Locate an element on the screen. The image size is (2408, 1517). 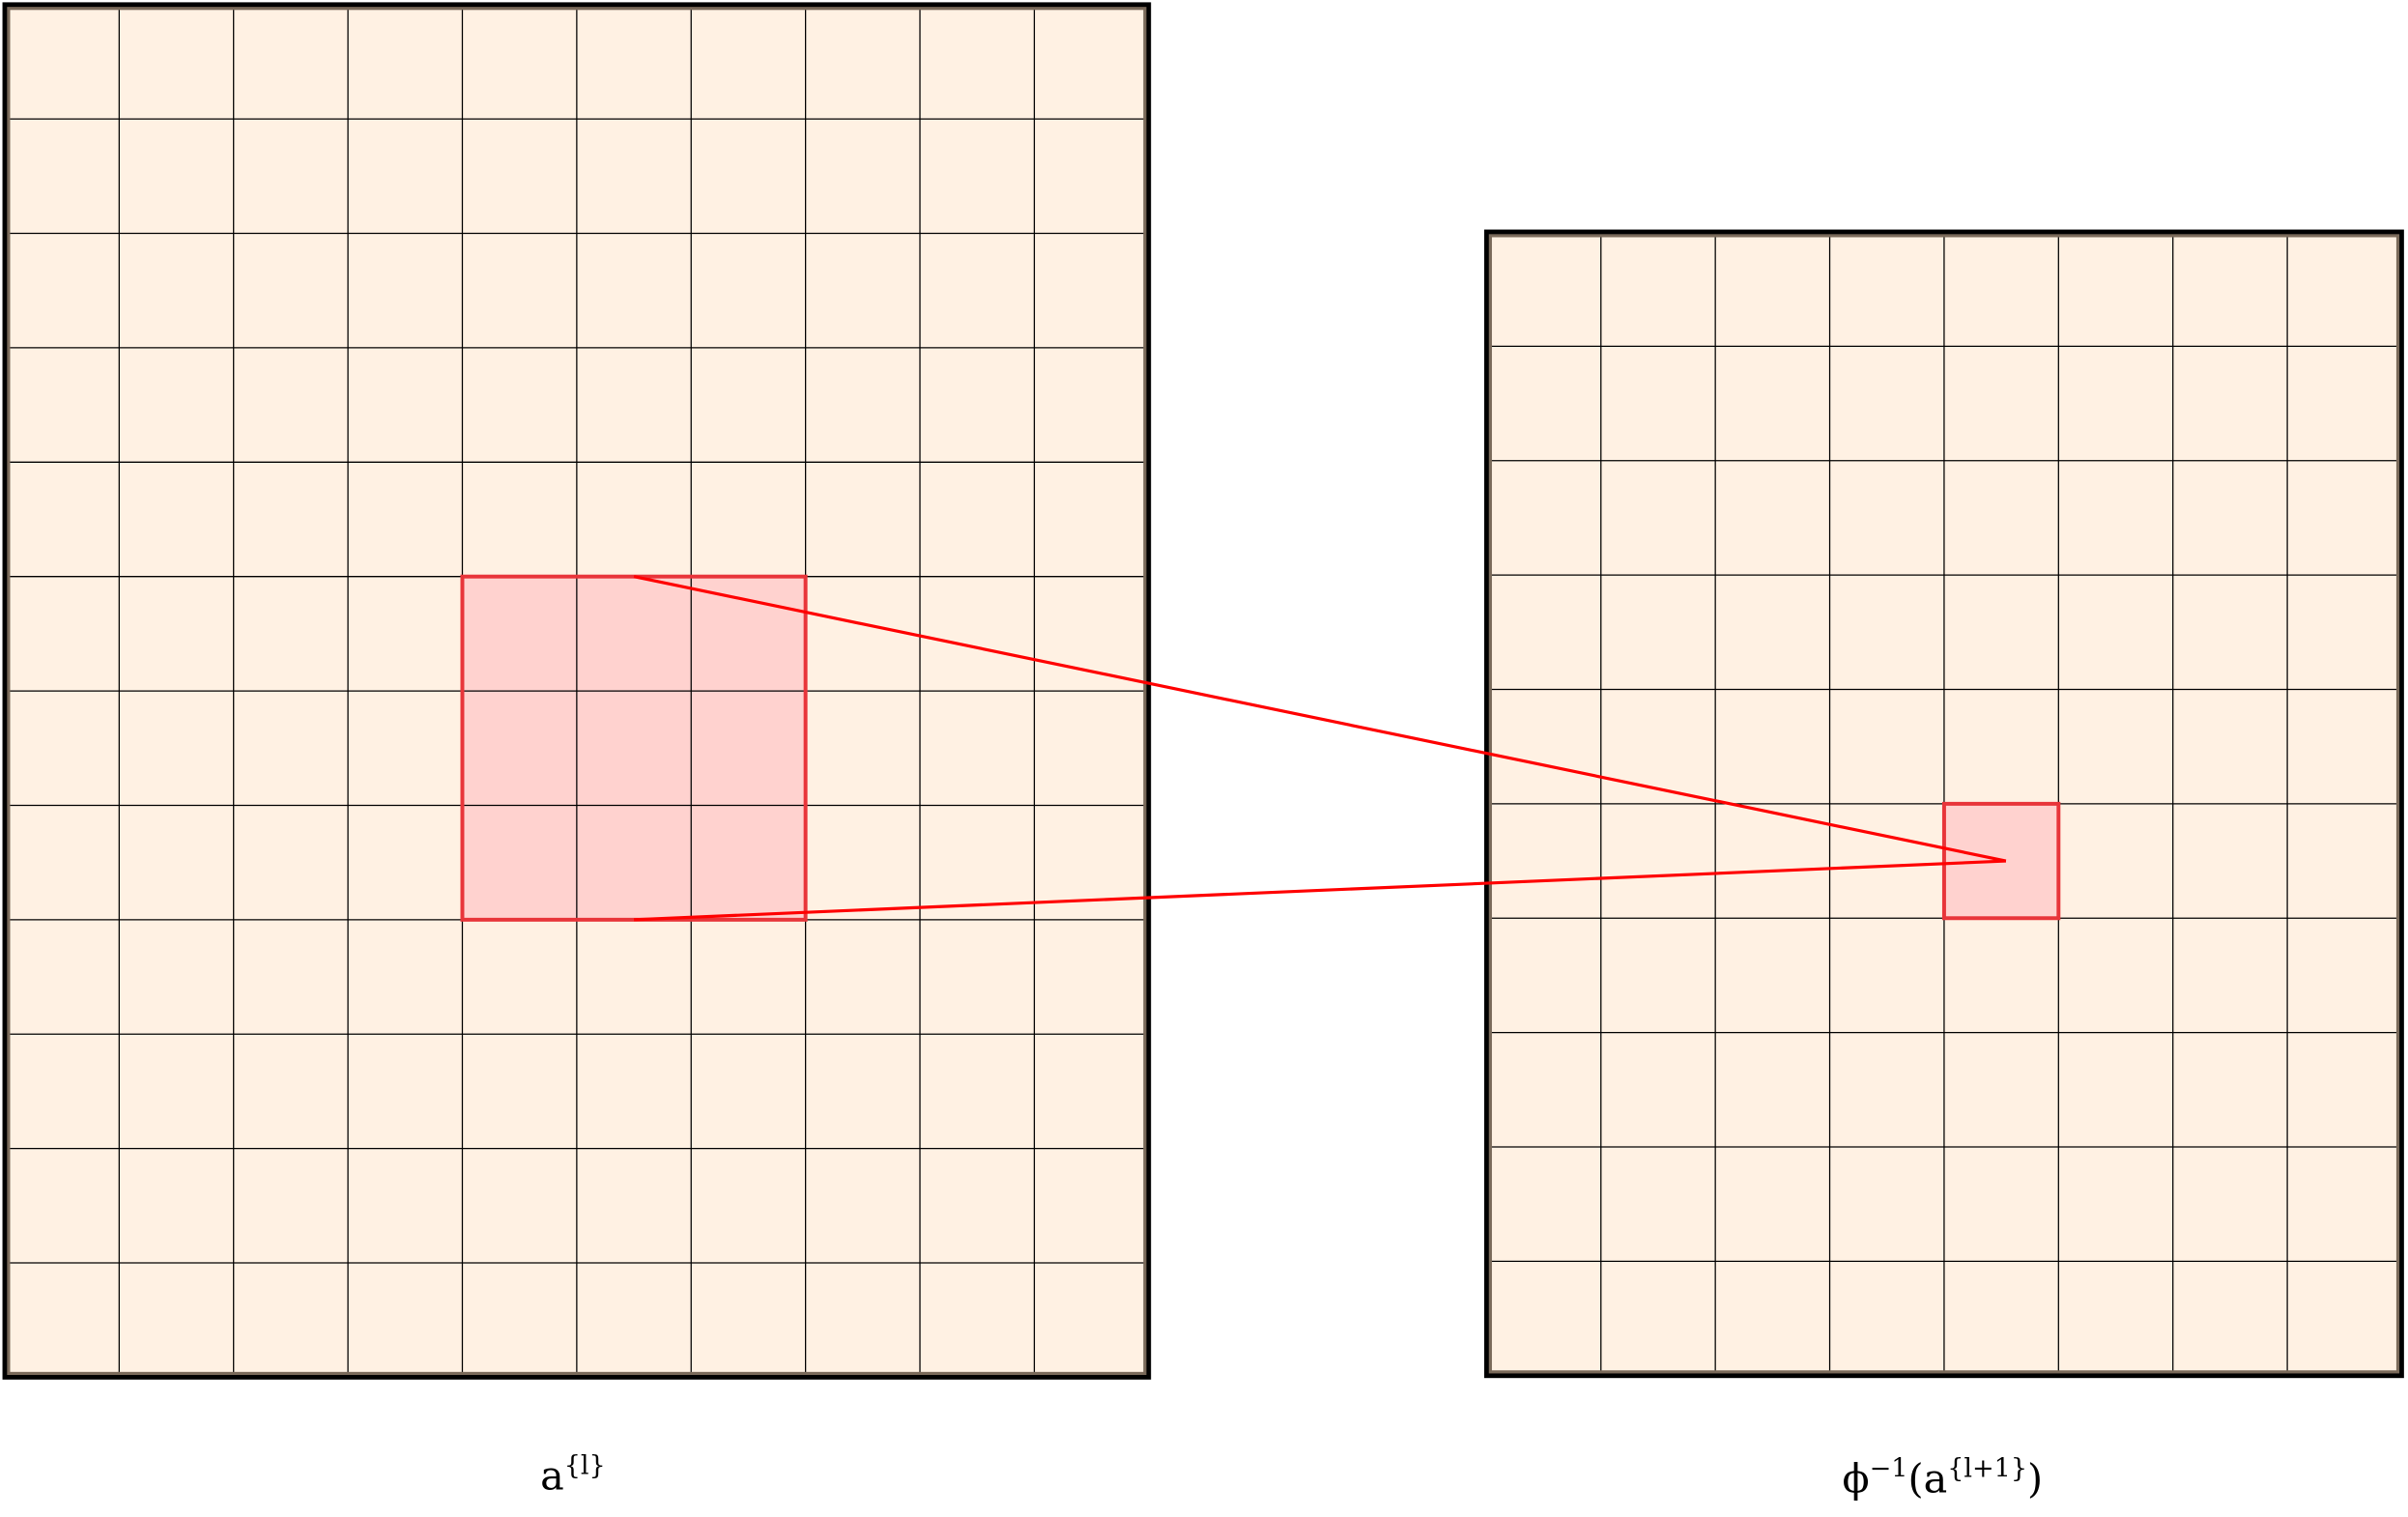
left-grid-label: a{l} is located at coordinates (573, 1475).